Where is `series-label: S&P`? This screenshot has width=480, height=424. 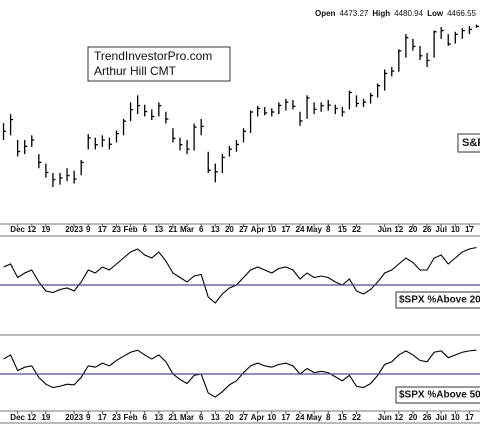 series-label: S&P is located at coordinates (471, 143).